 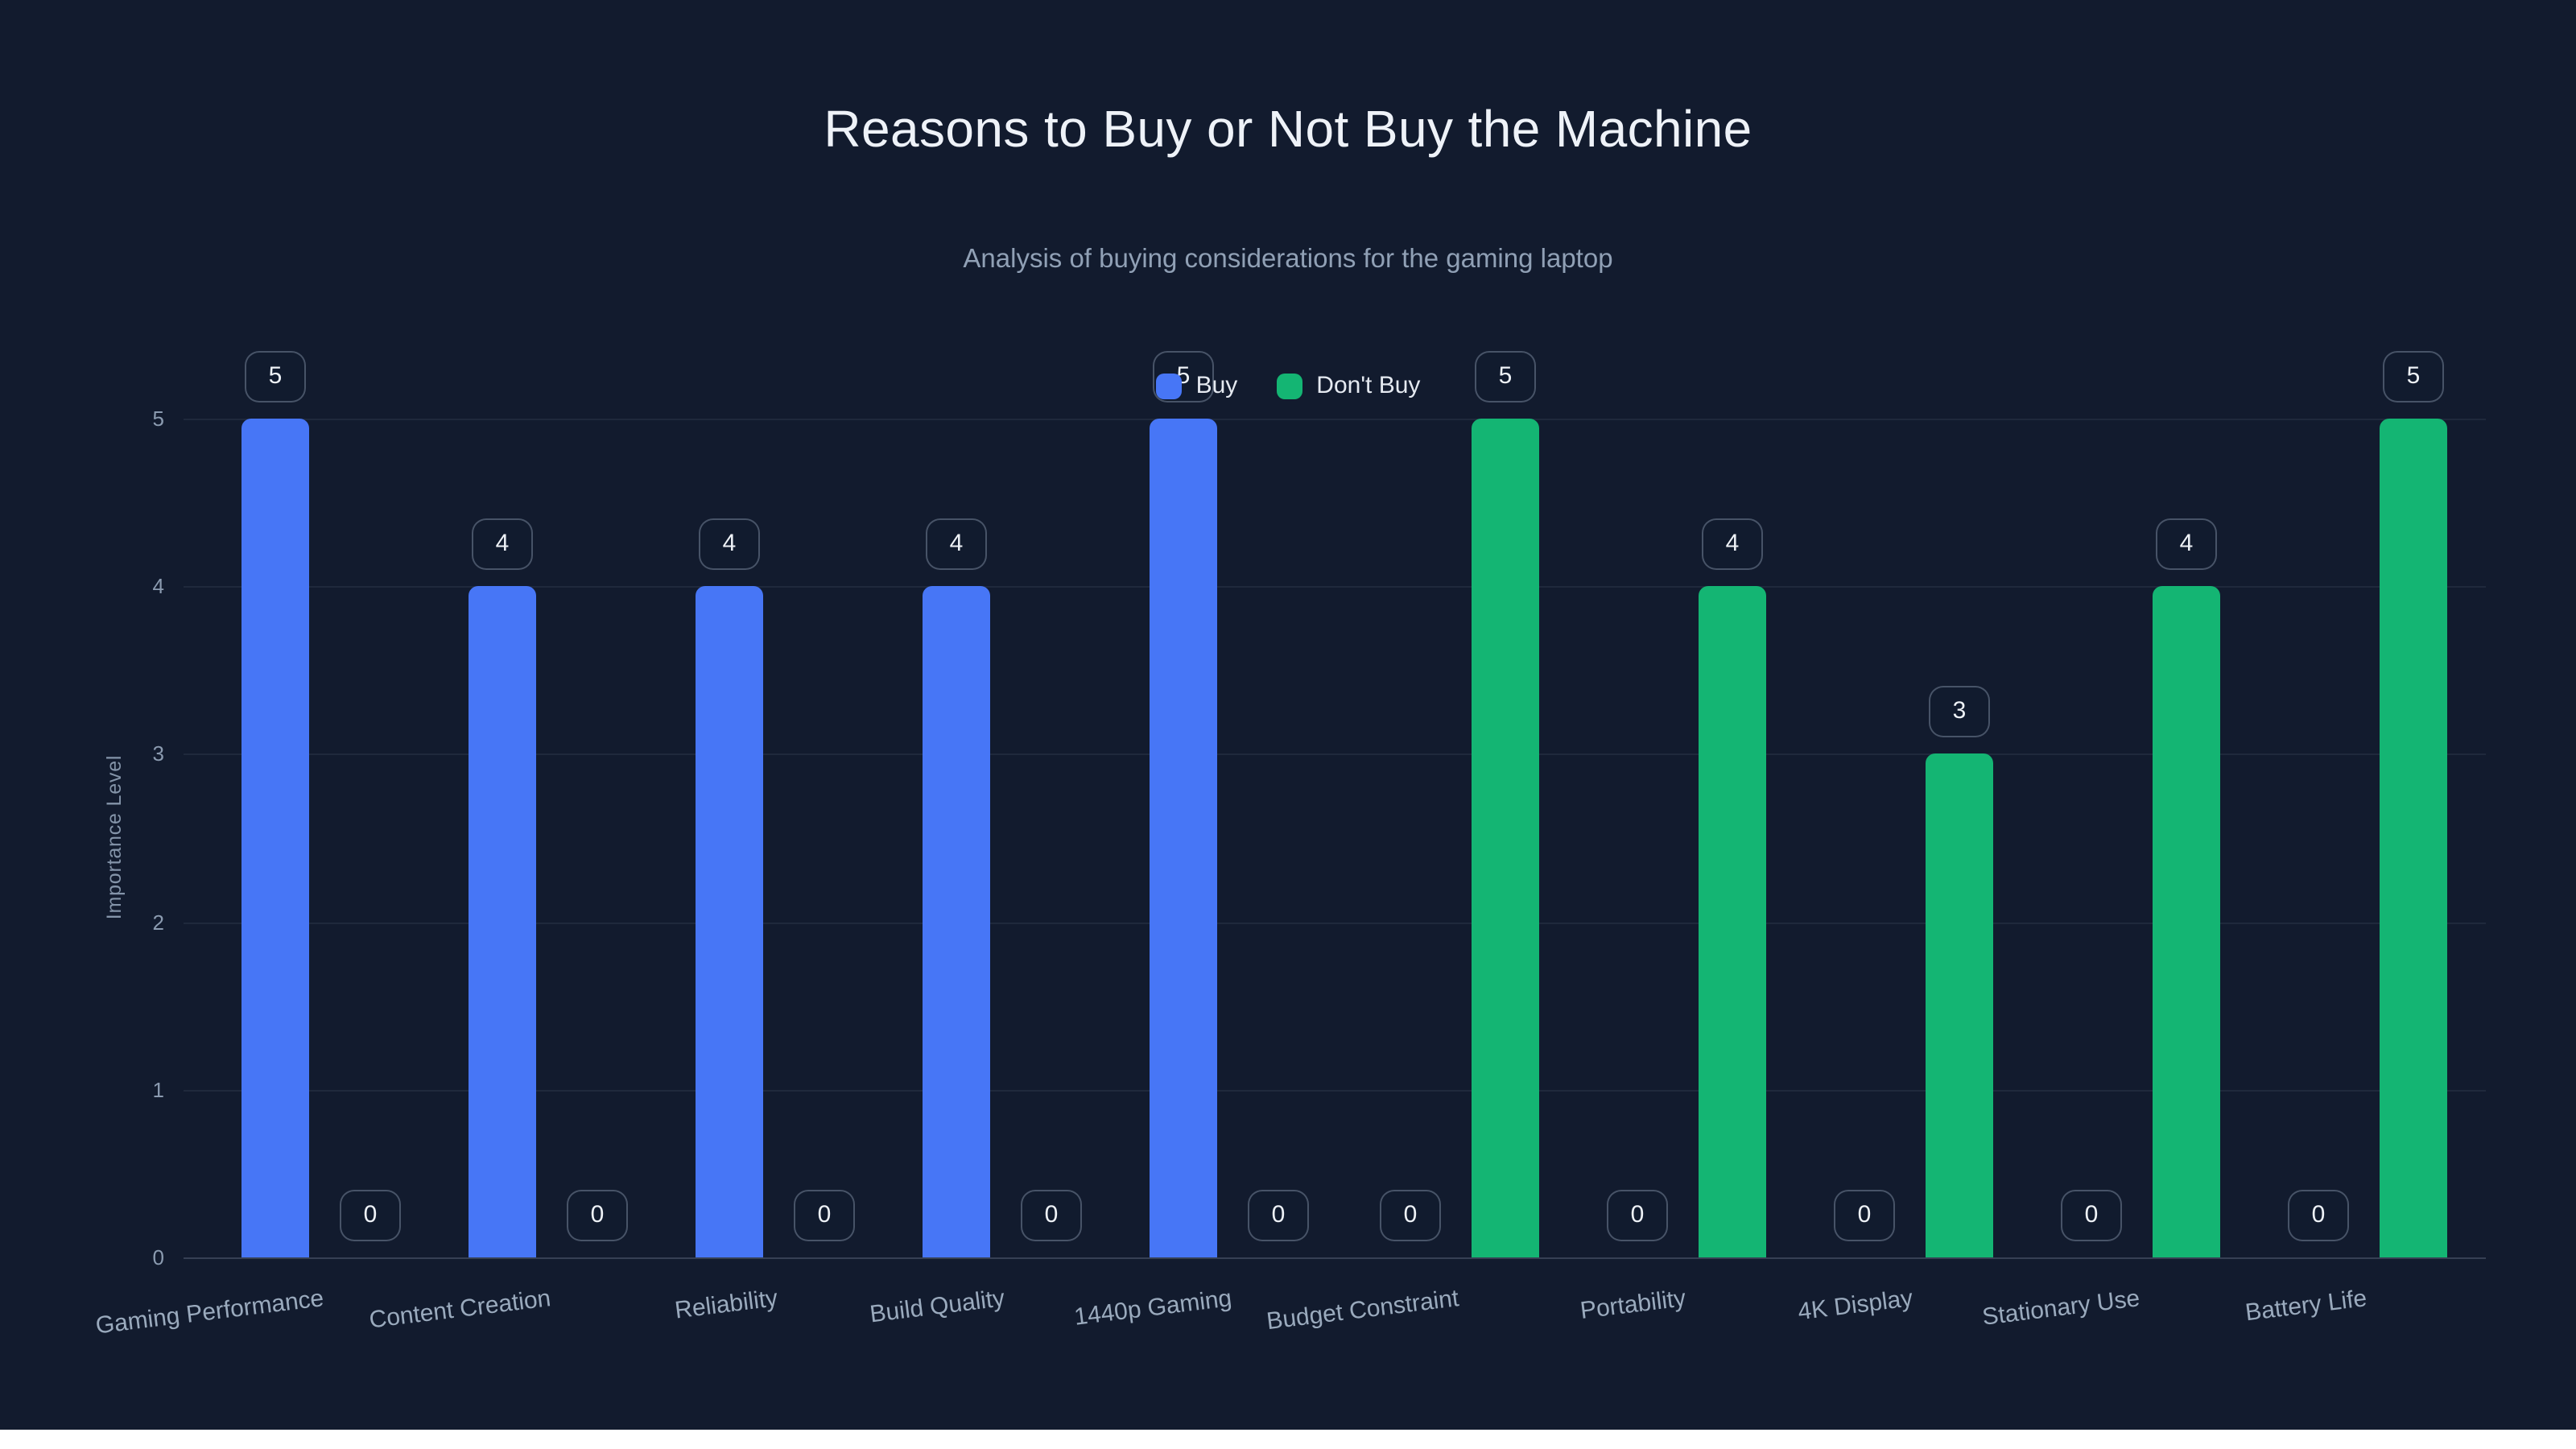 I want to click on chart-legend: Buy Don't Buy, so click(x=1288, y=385).